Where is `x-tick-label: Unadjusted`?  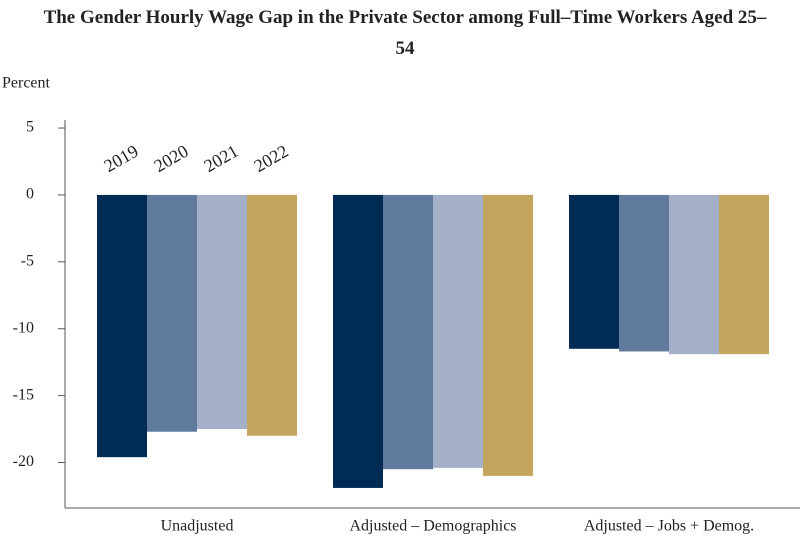
x-tick-label: Unadjusted is located at coordinates (197, 526).